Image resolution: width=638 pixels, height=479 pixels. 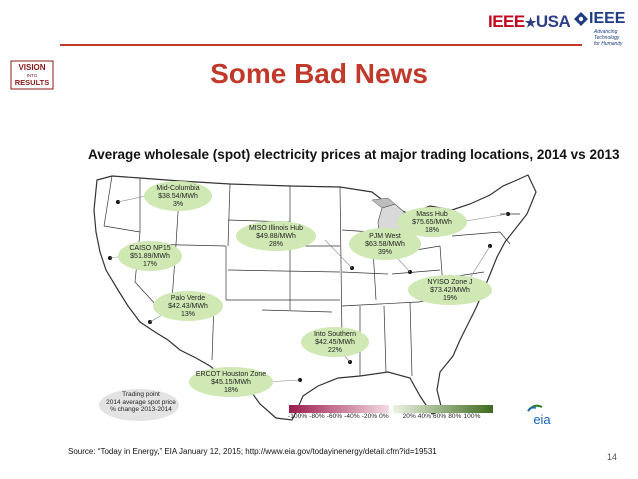 I want to click on scale-label: -100%, so click(x=298, y=416).